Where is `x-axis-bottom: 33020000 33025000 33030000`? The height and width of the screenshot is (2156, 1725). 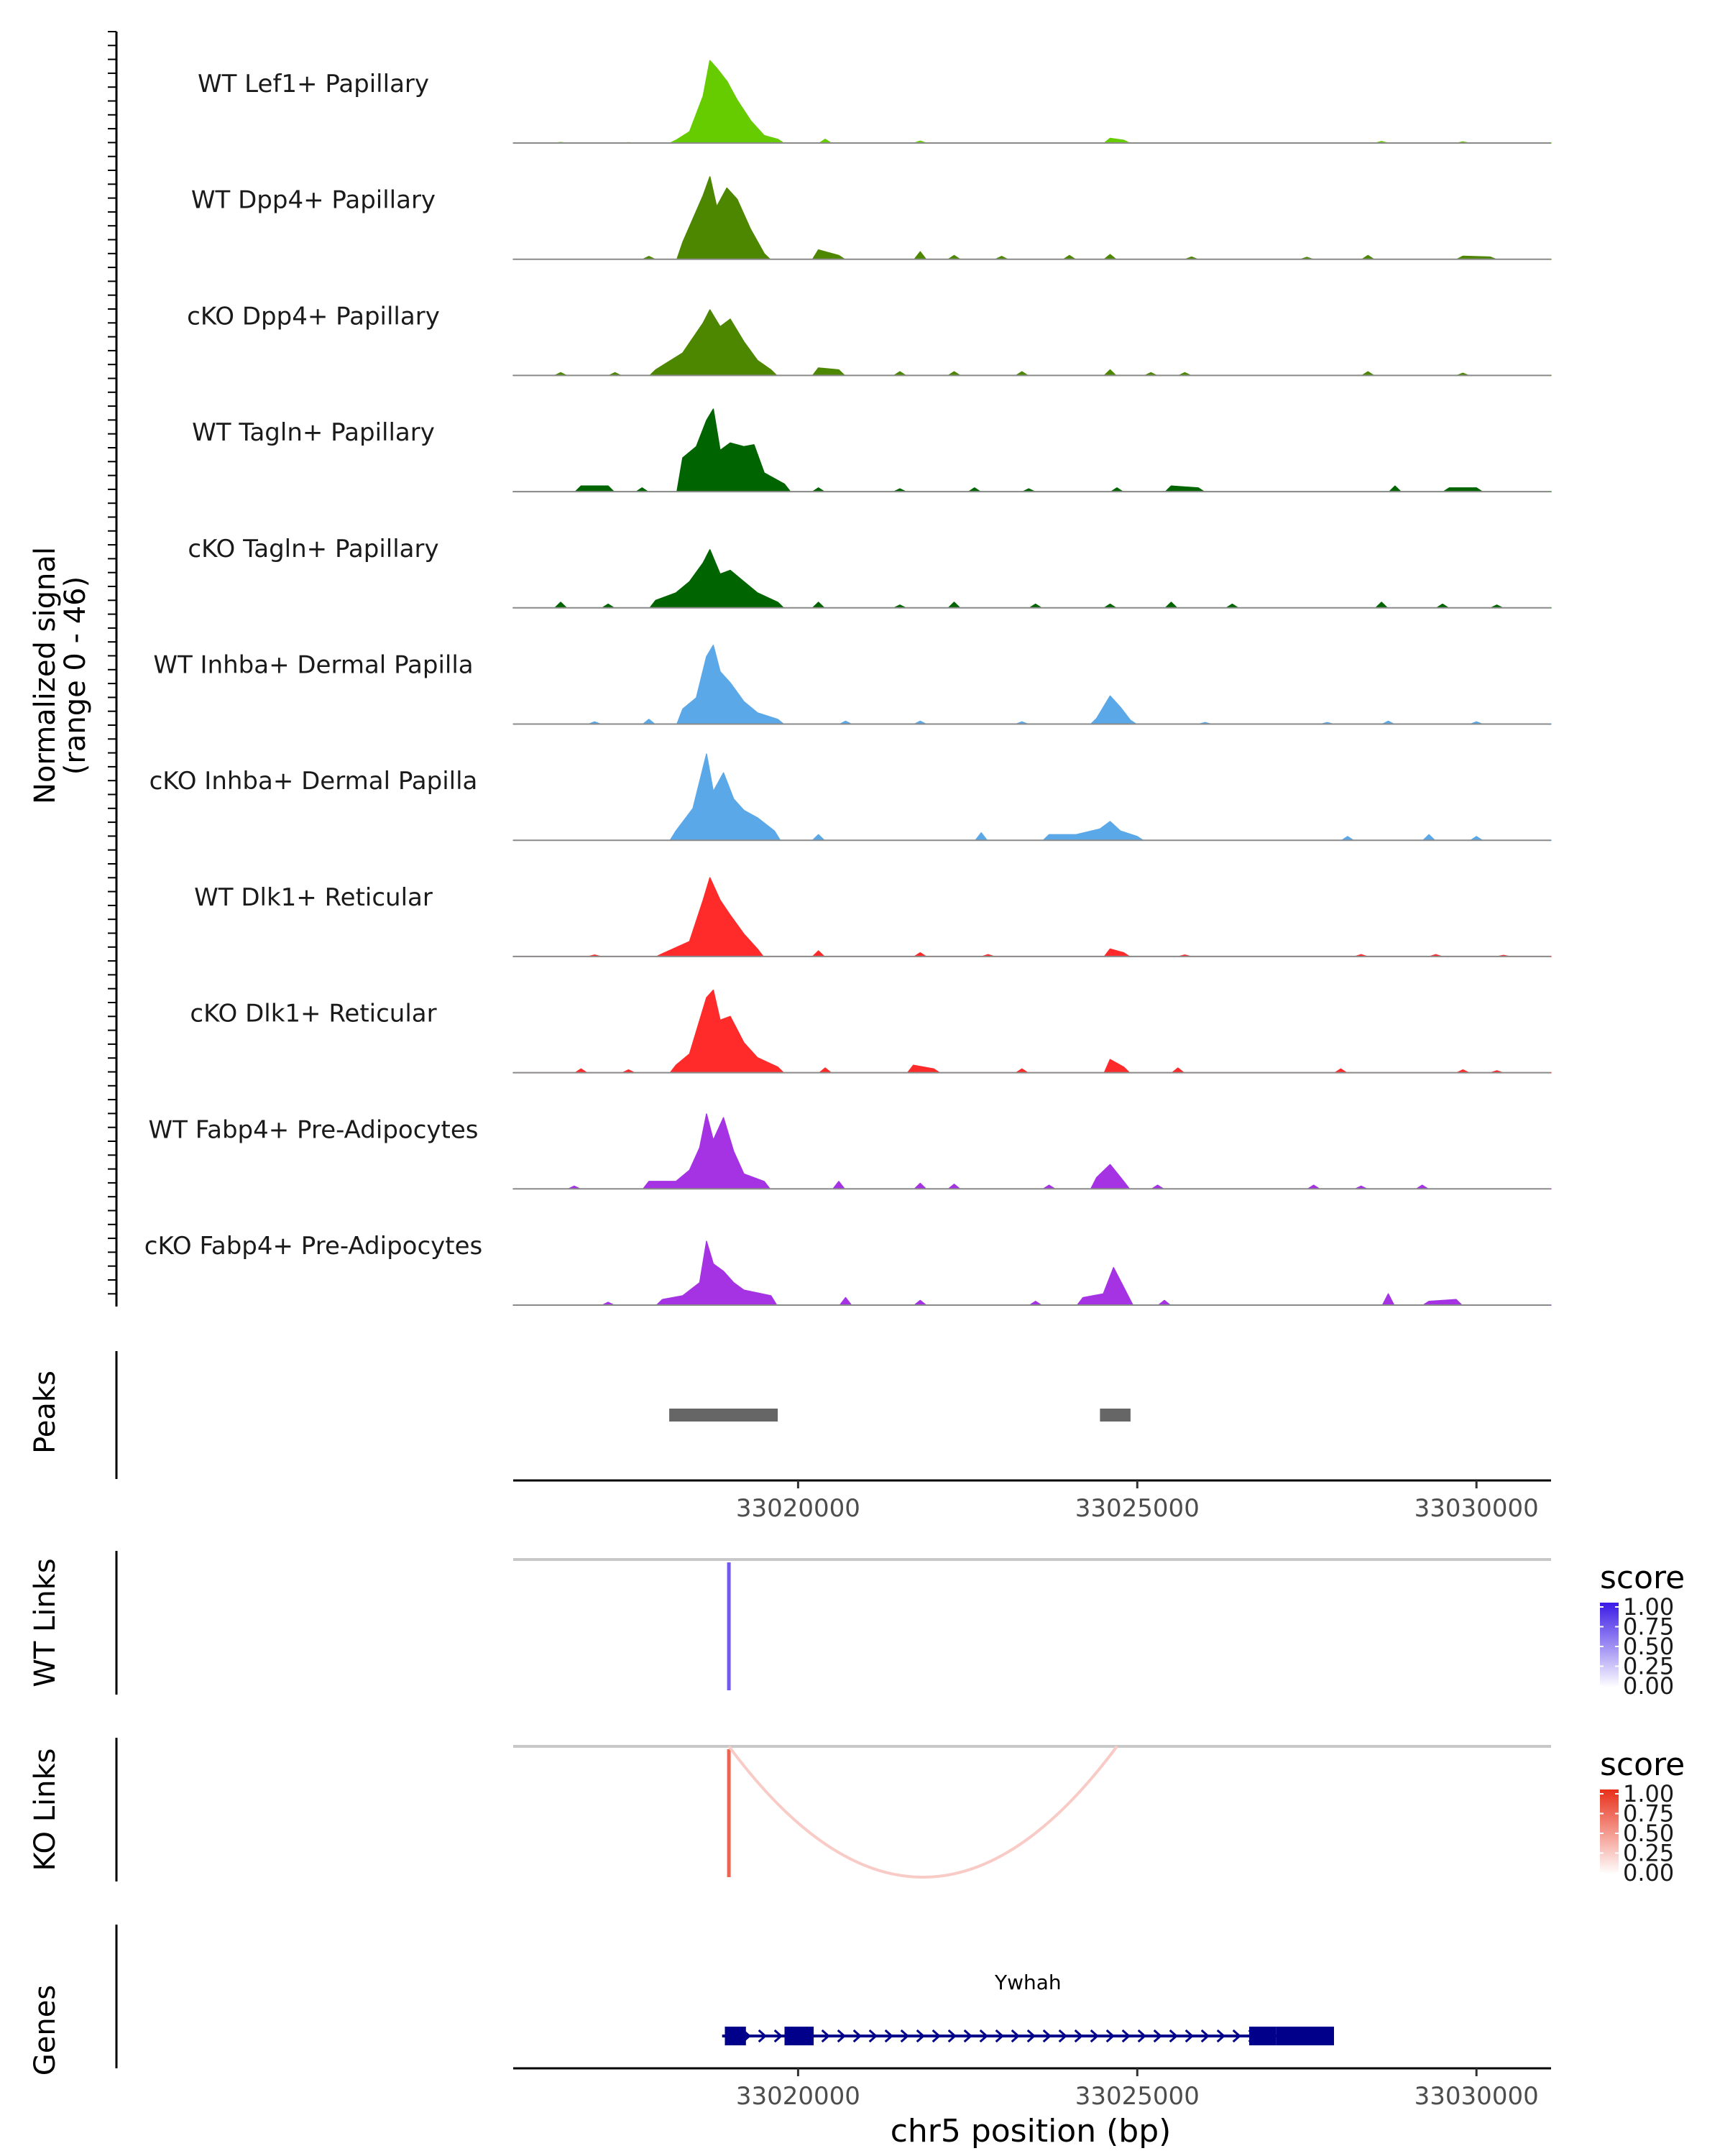
x-axis-bottom: 33020000 33025000 33030000 is located at coordinates (1032, 2089).